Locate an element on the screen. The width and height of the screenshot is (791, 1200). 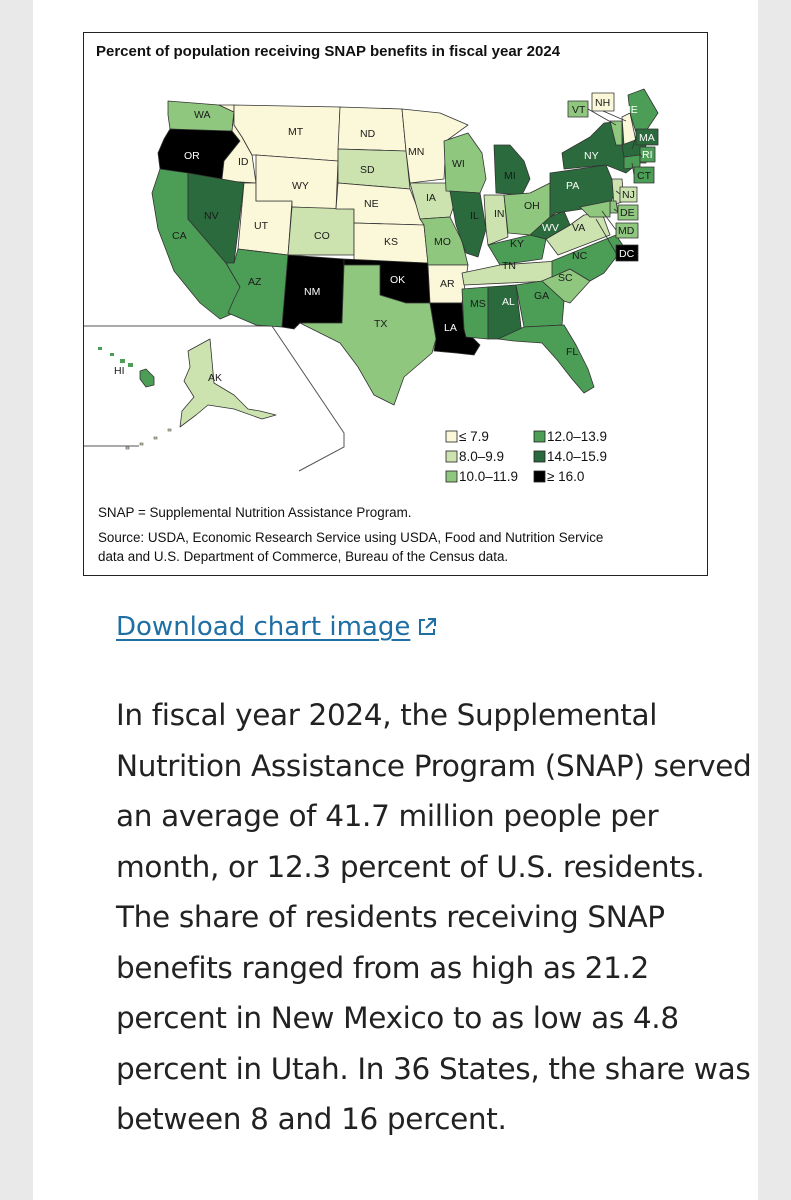
state-shape-wi is located at coordinates (465, 163).